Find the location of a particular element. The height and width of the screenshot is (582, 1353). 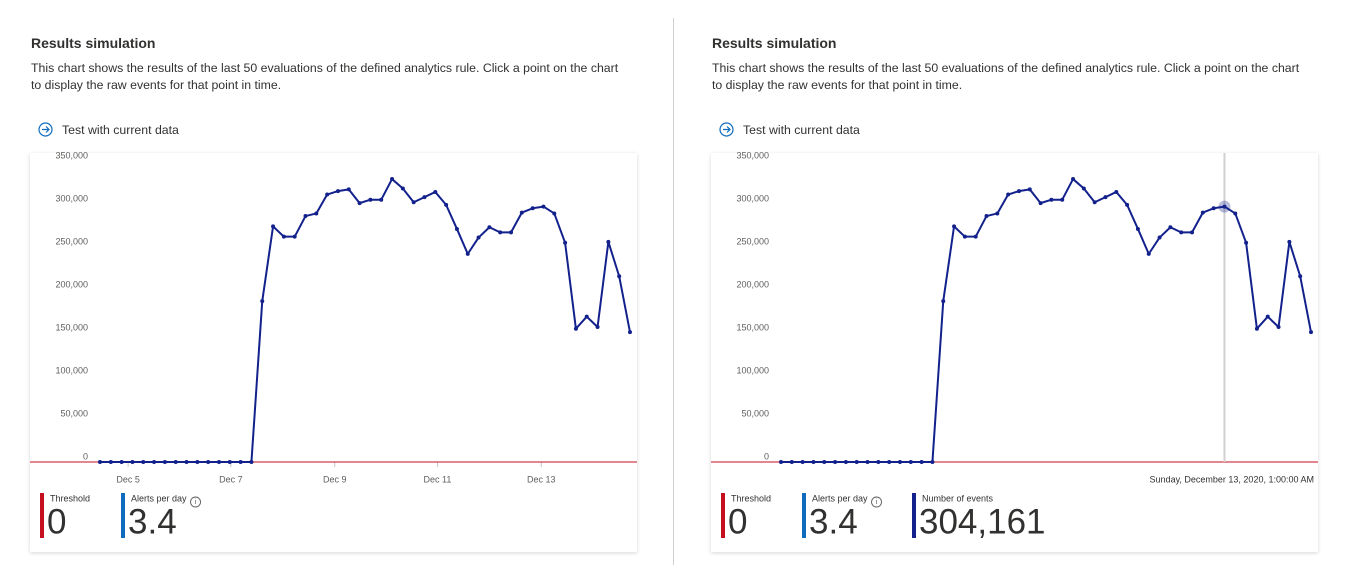

x-tick-label: Dec 5 is located at coordinates (128, 479).